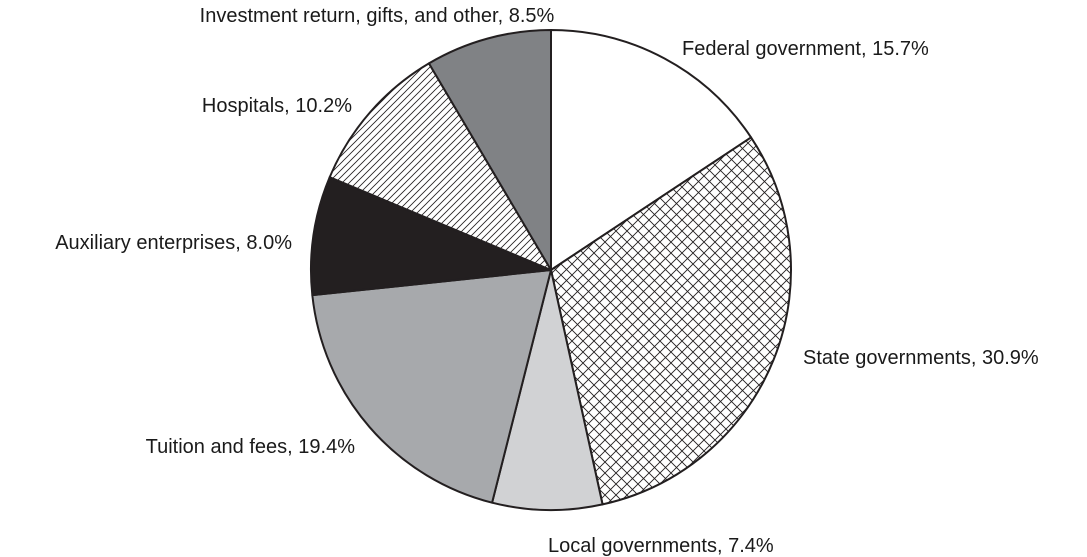 This screenshot has width=1087, height=557. What do you see at coordinates (805, 49) in the screenshot?
I see `slice-label-federal-government: Federal government, 15.7%` at bounding box center [805, 49].